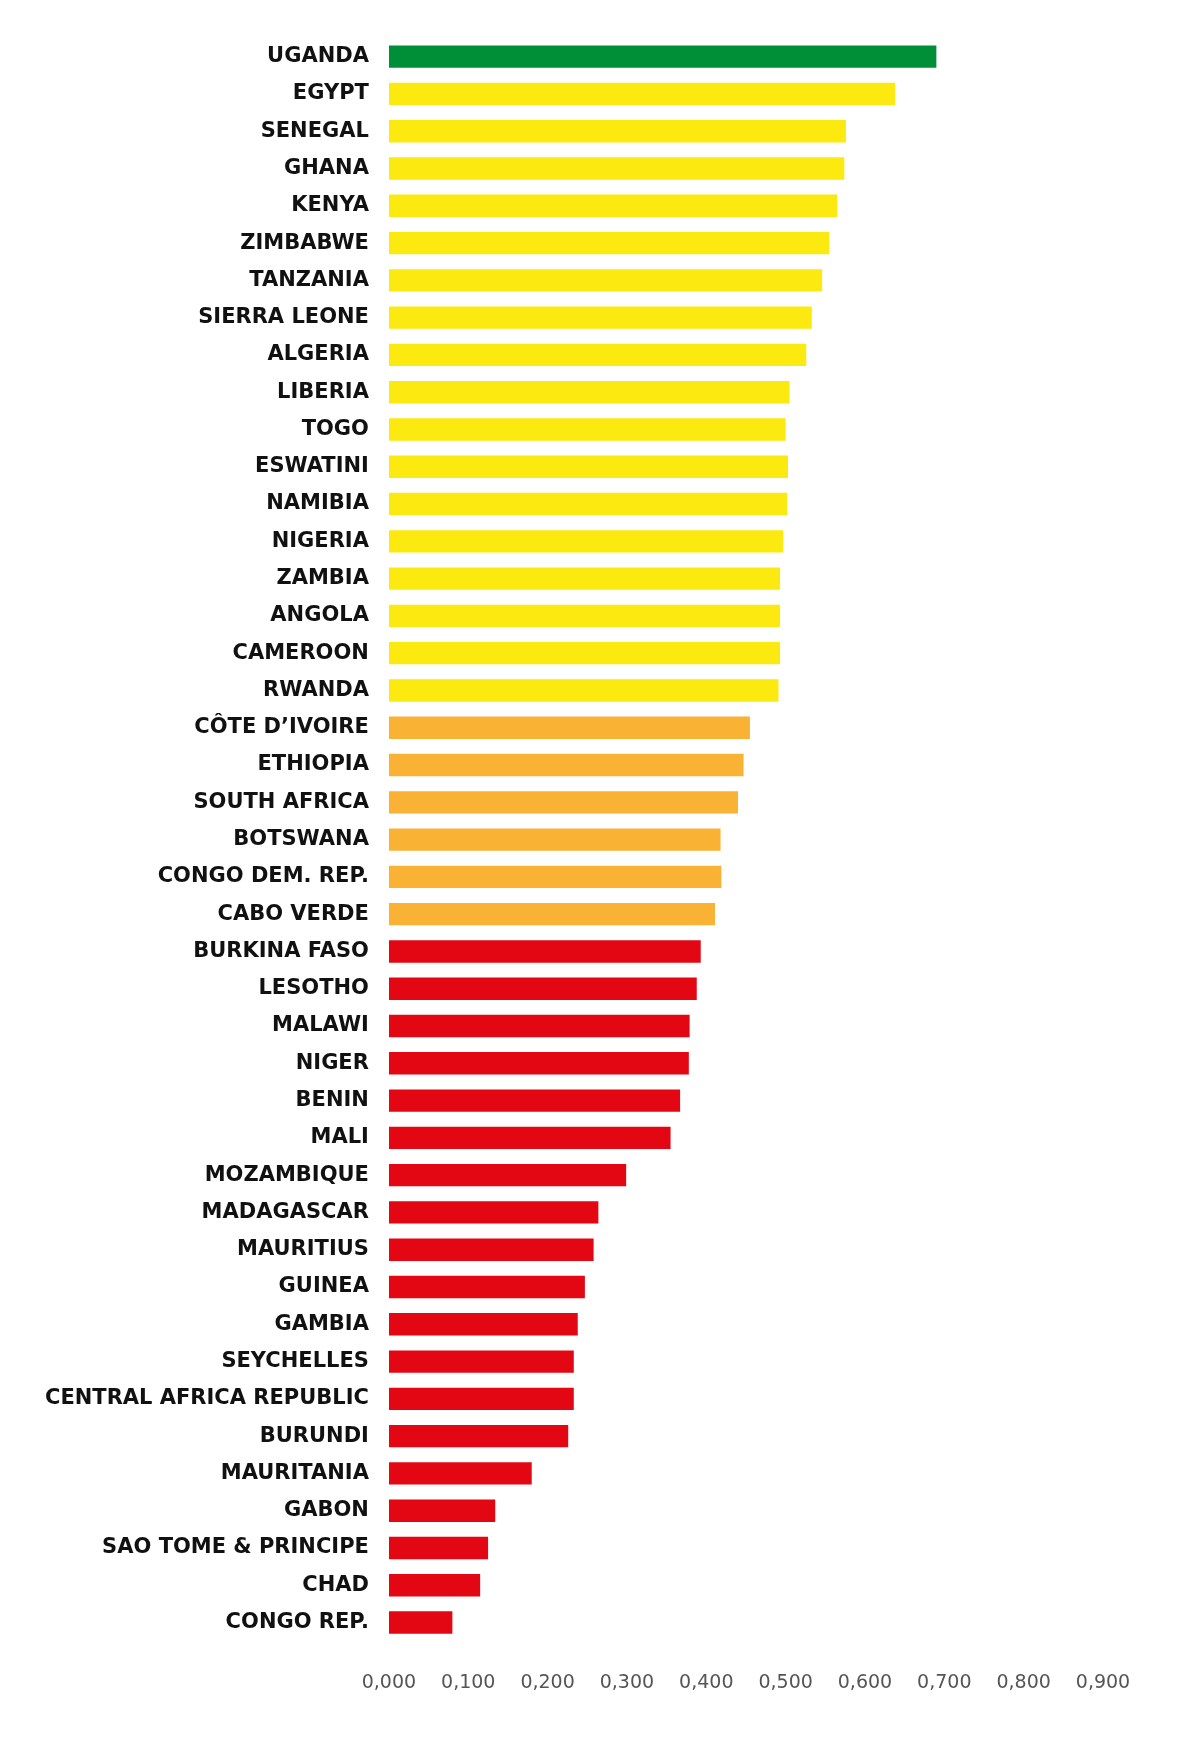 This screenshot has width=1203, height=1744. Describe the element at coordinates (389, 1680) in the screenshot. I see `x-tick-label: 0,000` at that location.